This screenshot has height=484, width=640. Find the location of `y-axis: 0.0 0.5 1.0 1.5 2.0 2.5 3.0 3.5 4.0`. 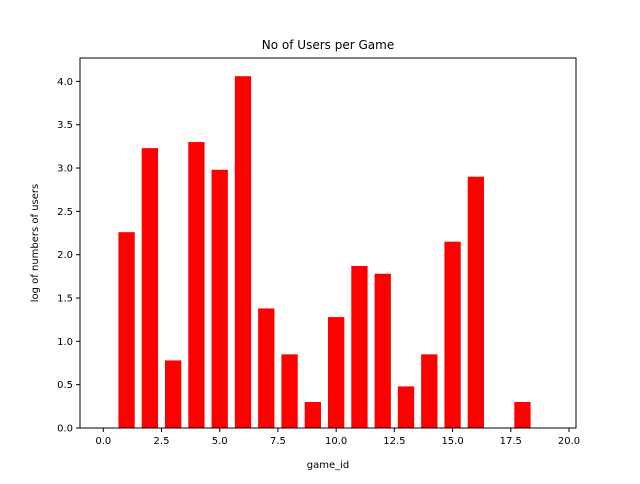

y-axis: 0.0 0.5 1.0 1.5 2.0 2.5 3.0 3.5 4.0 is located at coordinates (68, 256).